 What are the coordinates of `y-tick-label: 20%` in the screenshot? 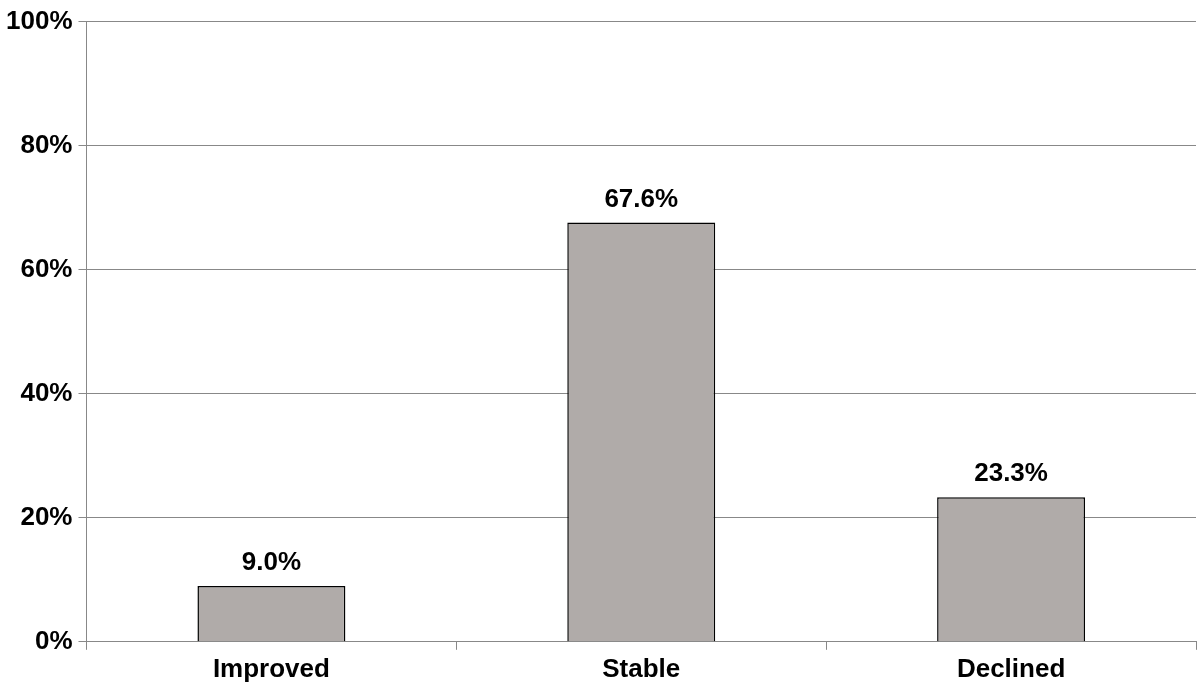 It's located at (46, 515).